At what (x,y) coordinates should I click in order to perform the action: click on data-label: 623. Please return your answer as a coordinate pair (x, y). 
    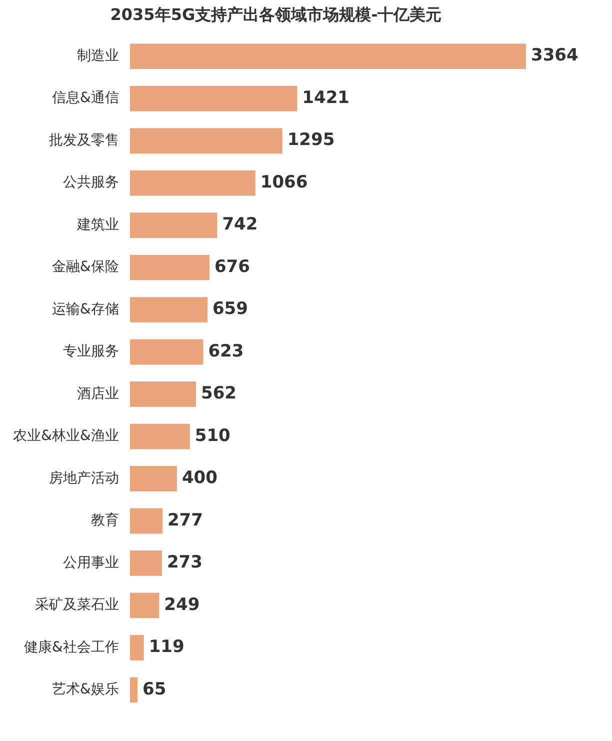
    Looking at the image, I should click on (226, 351).